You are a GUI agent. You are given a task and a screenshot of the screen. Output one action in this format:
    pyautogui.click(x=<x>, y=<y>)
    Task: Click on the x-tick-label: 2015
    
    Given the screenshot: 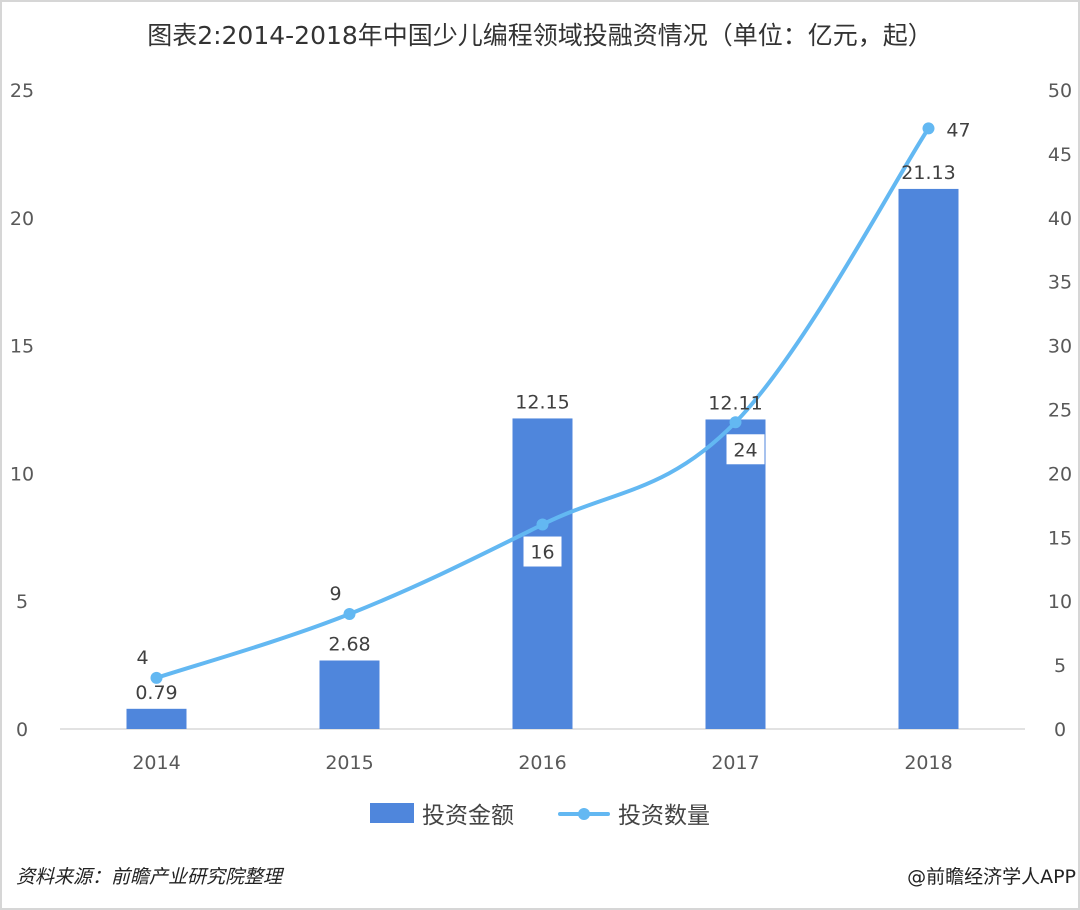 What is the action you would take?
    pyautogui.click(x=349, y=763)
    